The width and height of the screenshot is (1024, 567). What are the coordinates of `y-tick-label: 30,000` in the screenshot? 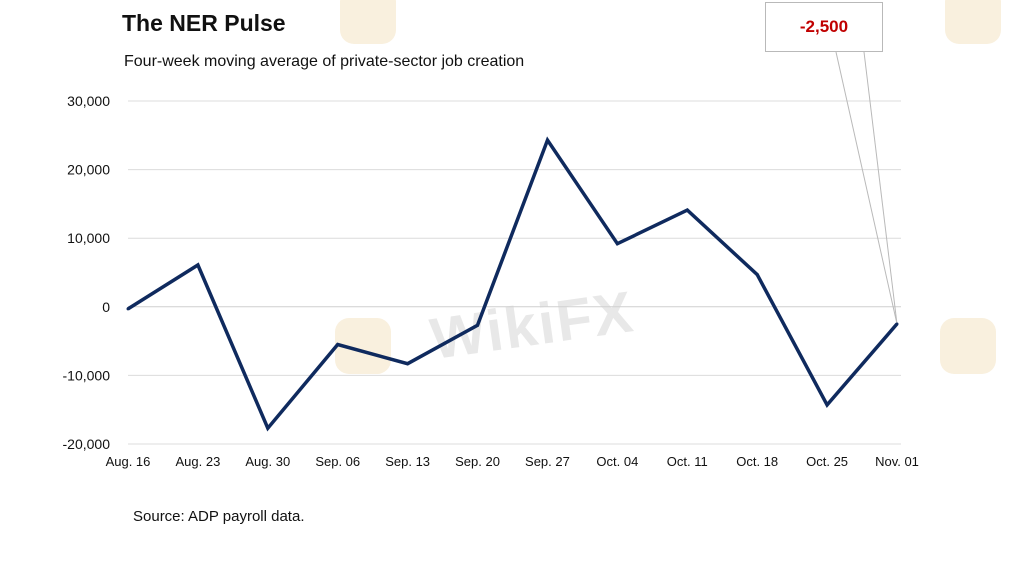 It's located at (88, 101).